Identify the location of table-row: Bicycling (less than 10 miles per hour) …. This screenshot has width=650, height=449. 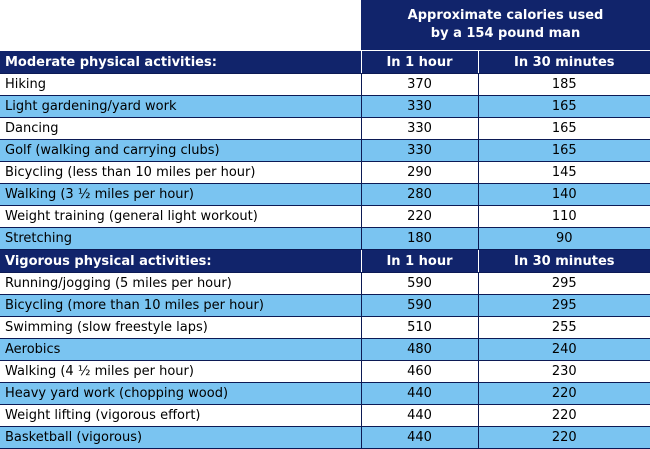
(325, 172).